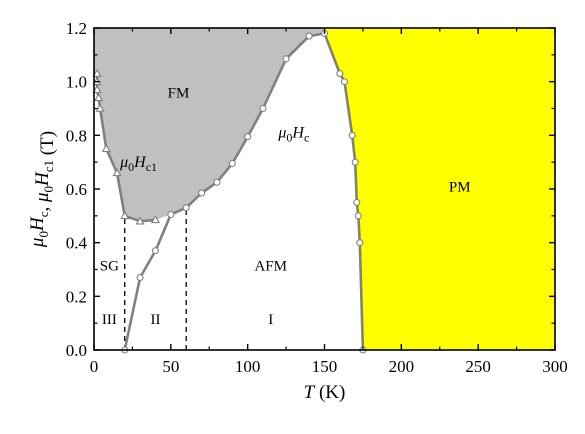  Describe the element at coordinates (248, 366) in the screenshot. I see `x-tick-label-2: 100` at that location.